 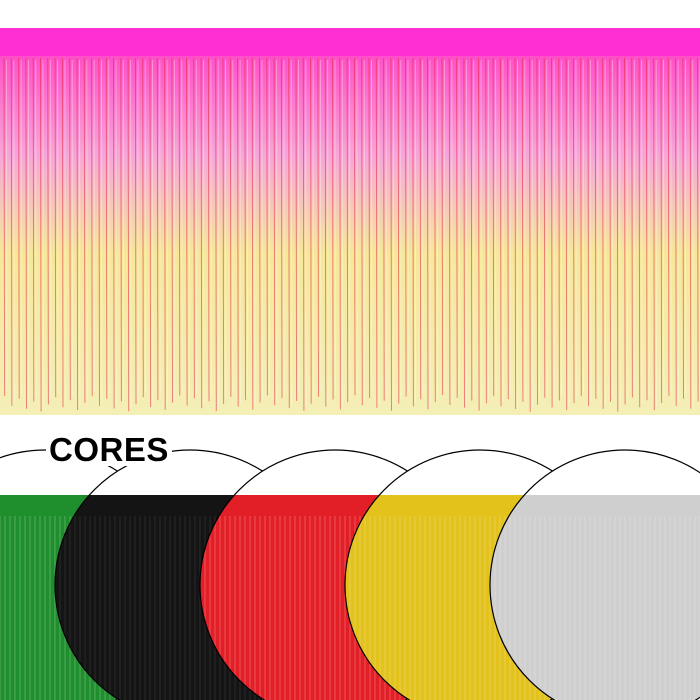 What do you see at coordinates (109, 449) in the screenshot?
I see `colors-heading: CORES` at bounding box center [109, 449].